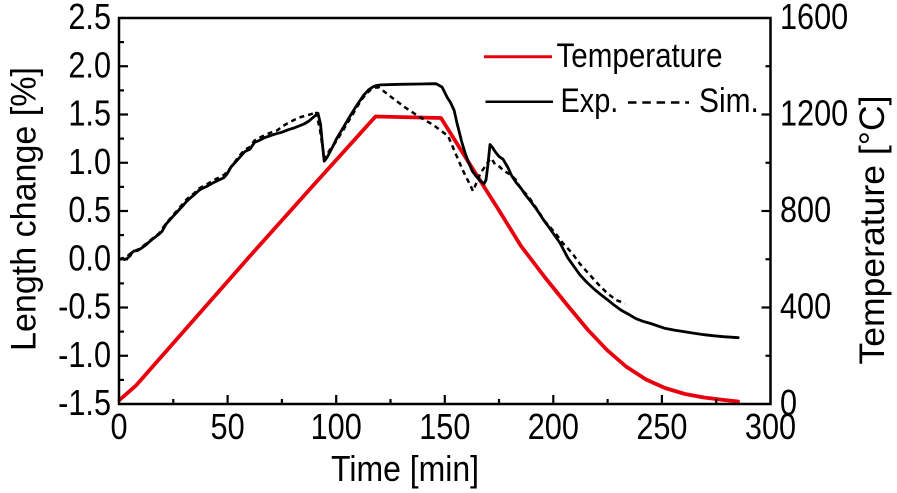 Image resolution: width=897 pixels, height=493 pixels. Describe the element at coordinates (89, 65) in the screenshot. I see `svg-text: 2.0` at that location.